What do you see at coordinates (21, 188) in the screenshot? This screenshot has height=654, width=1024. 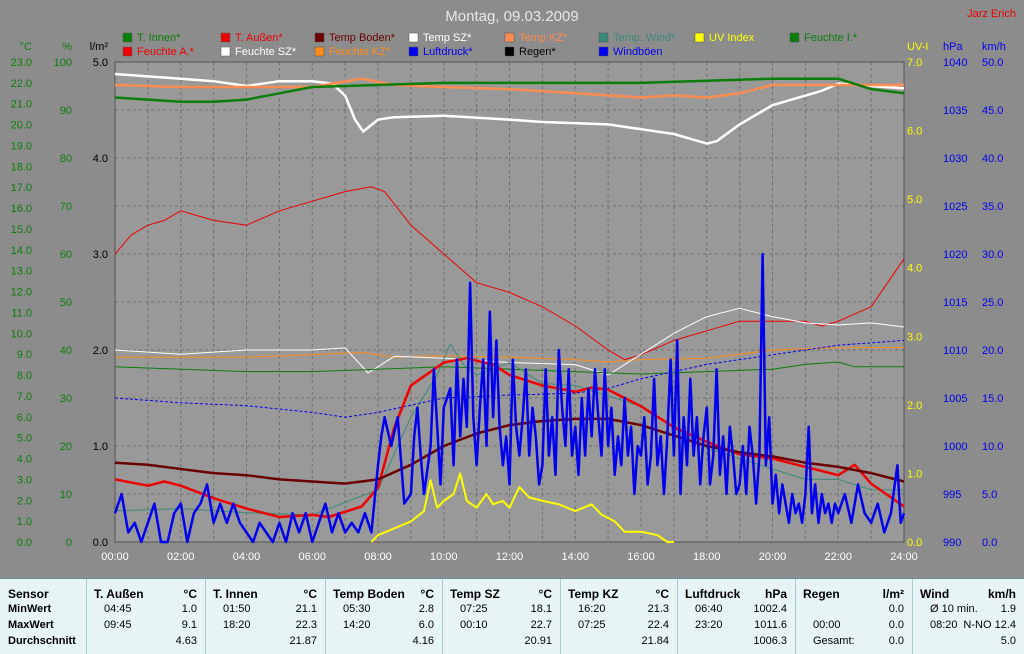 I see `temp-axis-tick-label: 17.0` at bounding box center [21, 188].